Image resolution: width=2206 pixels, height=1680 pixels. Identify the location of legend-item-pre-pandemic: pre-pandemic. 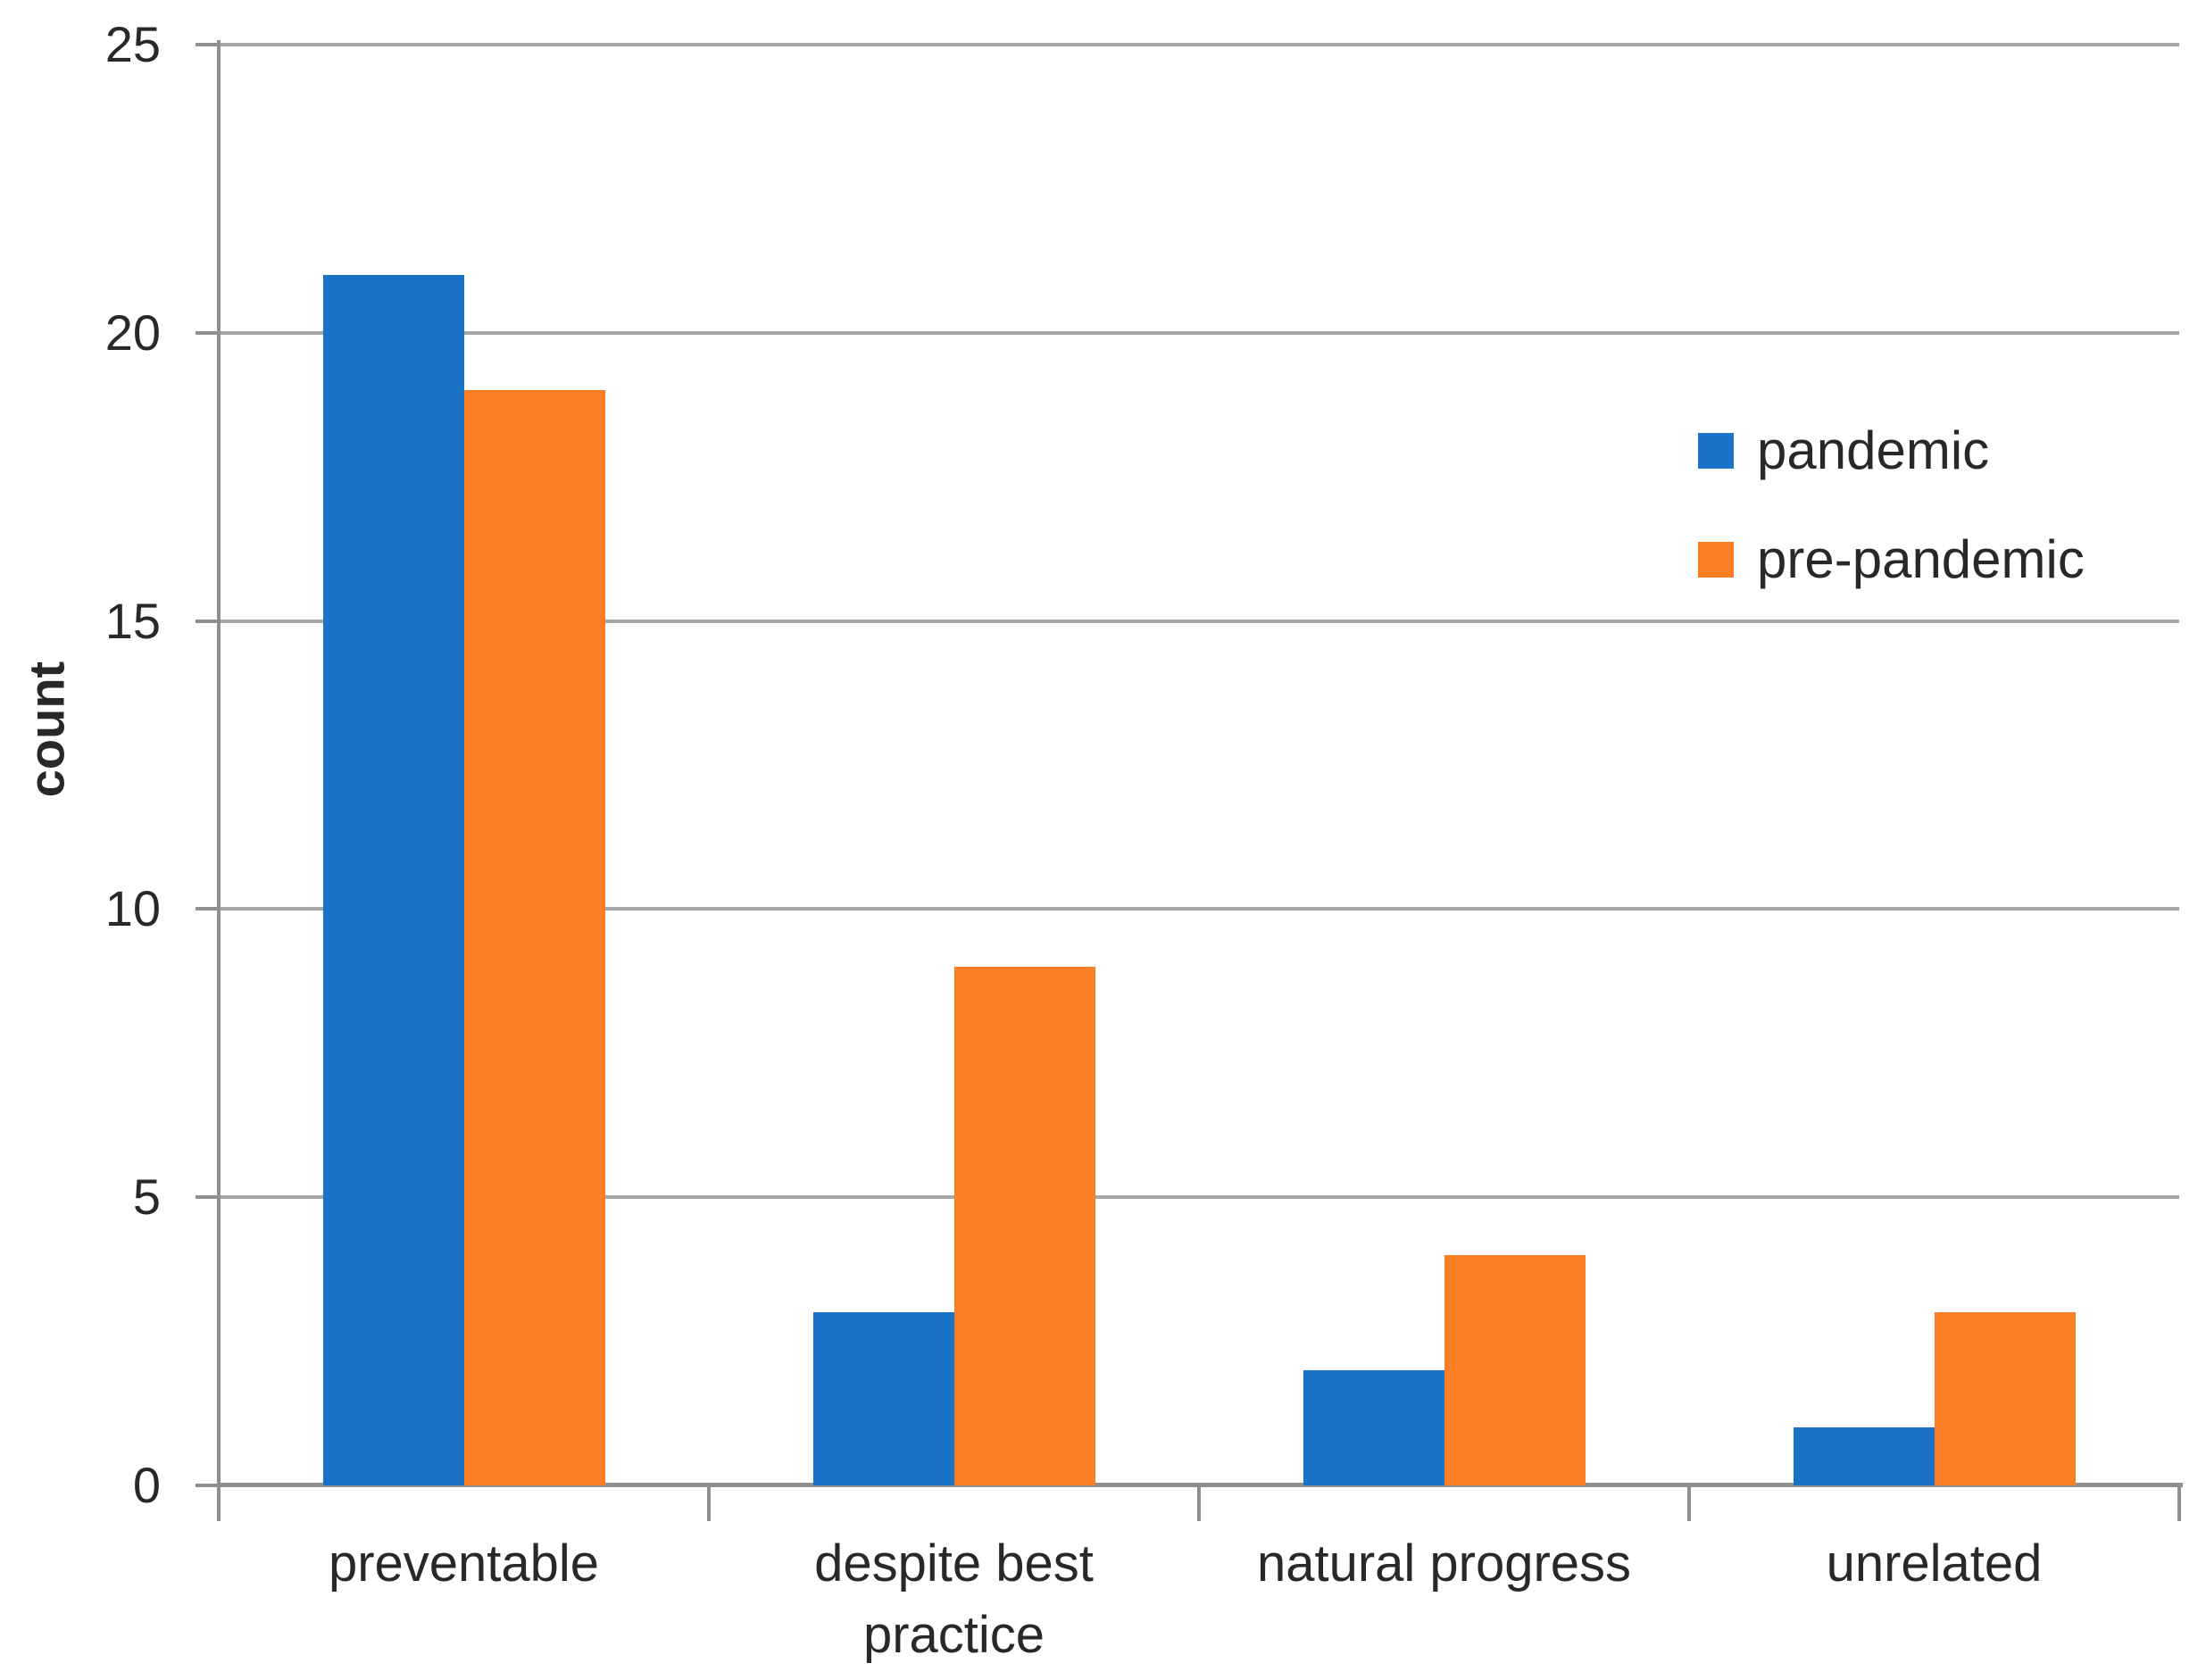
(1891, 559).